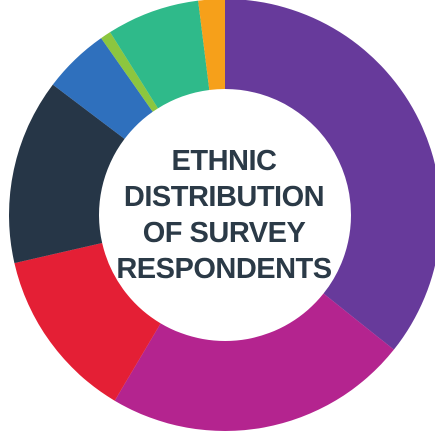  Describe the element at coordinates (224, 197) in the screenshot. I see `chart-title-line-2: DISTRIBUTION` at that location.